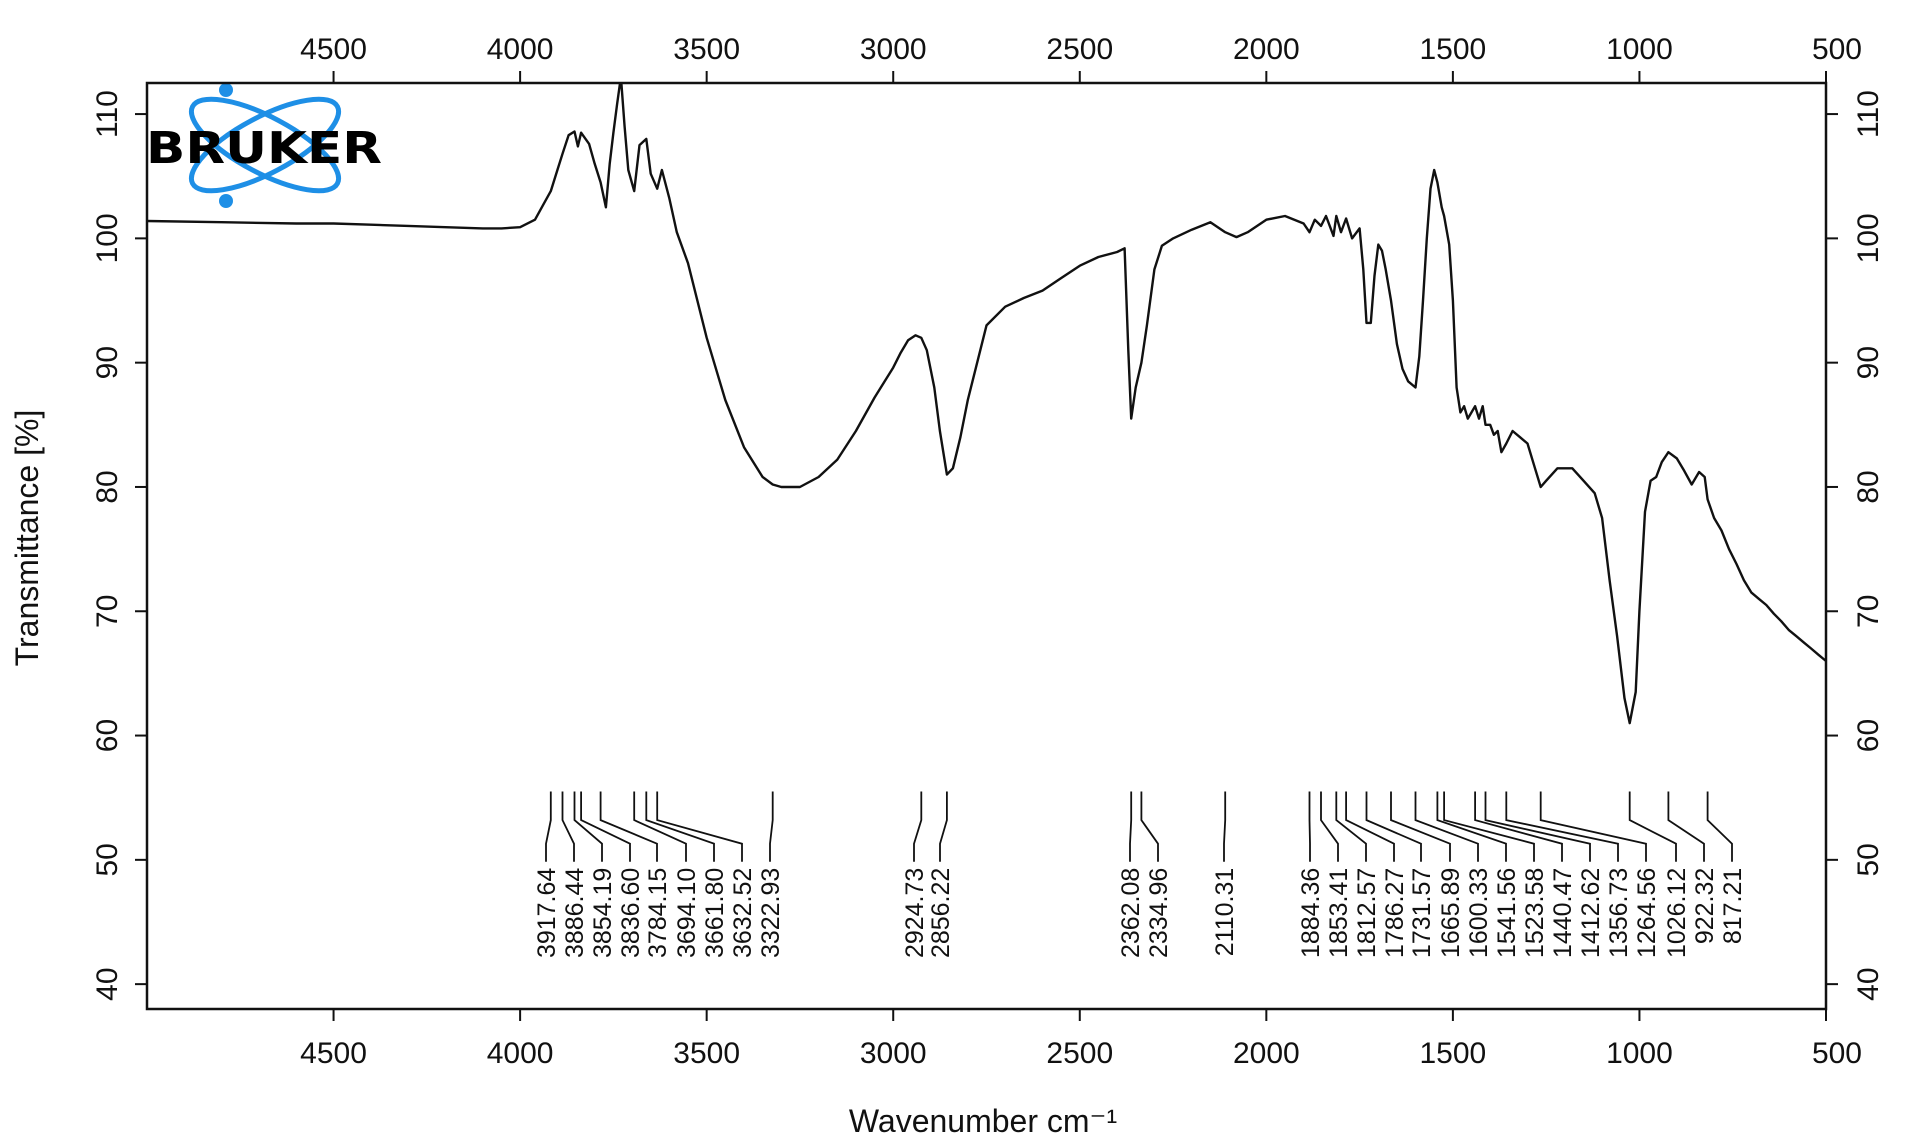 The image size is (1913, 1146). Describe the element at coordinates (631, 913) in the screenshot. I see `peak-label: 3836.60` at that location.